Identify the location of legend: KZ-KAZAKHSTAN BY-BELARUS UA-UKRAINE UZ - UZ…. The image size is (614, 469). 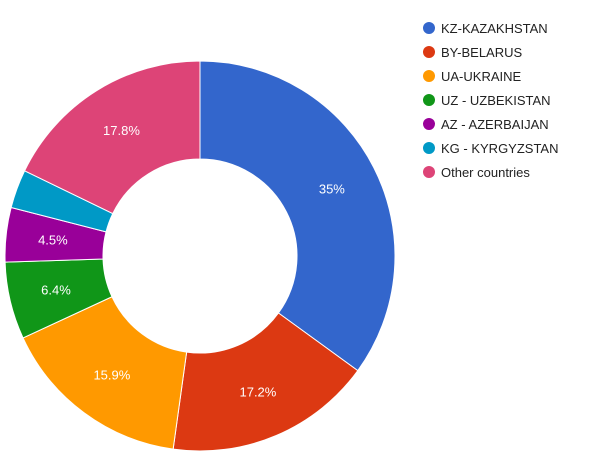
(491, 100).